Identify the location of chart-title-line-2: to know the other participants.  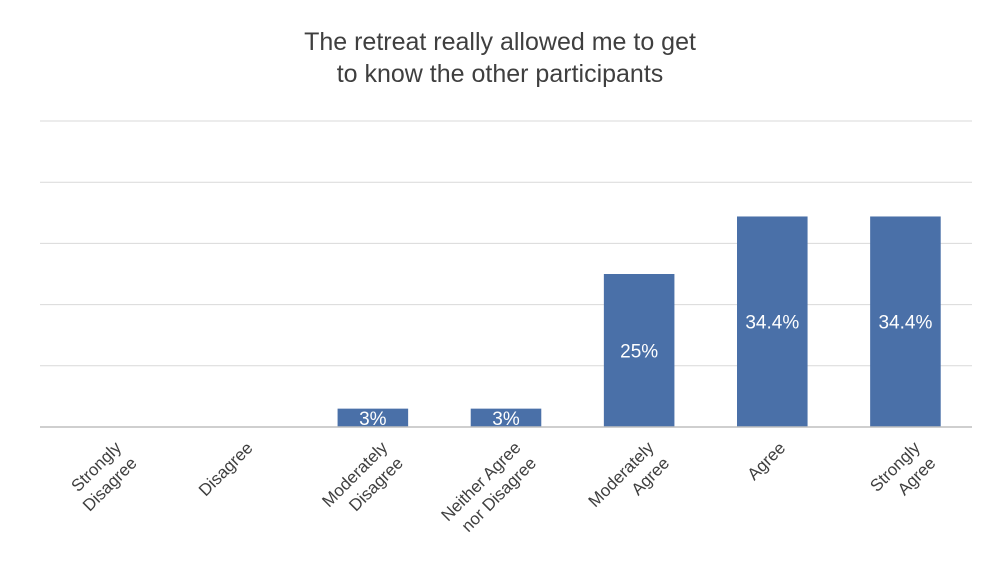
(500, 74).